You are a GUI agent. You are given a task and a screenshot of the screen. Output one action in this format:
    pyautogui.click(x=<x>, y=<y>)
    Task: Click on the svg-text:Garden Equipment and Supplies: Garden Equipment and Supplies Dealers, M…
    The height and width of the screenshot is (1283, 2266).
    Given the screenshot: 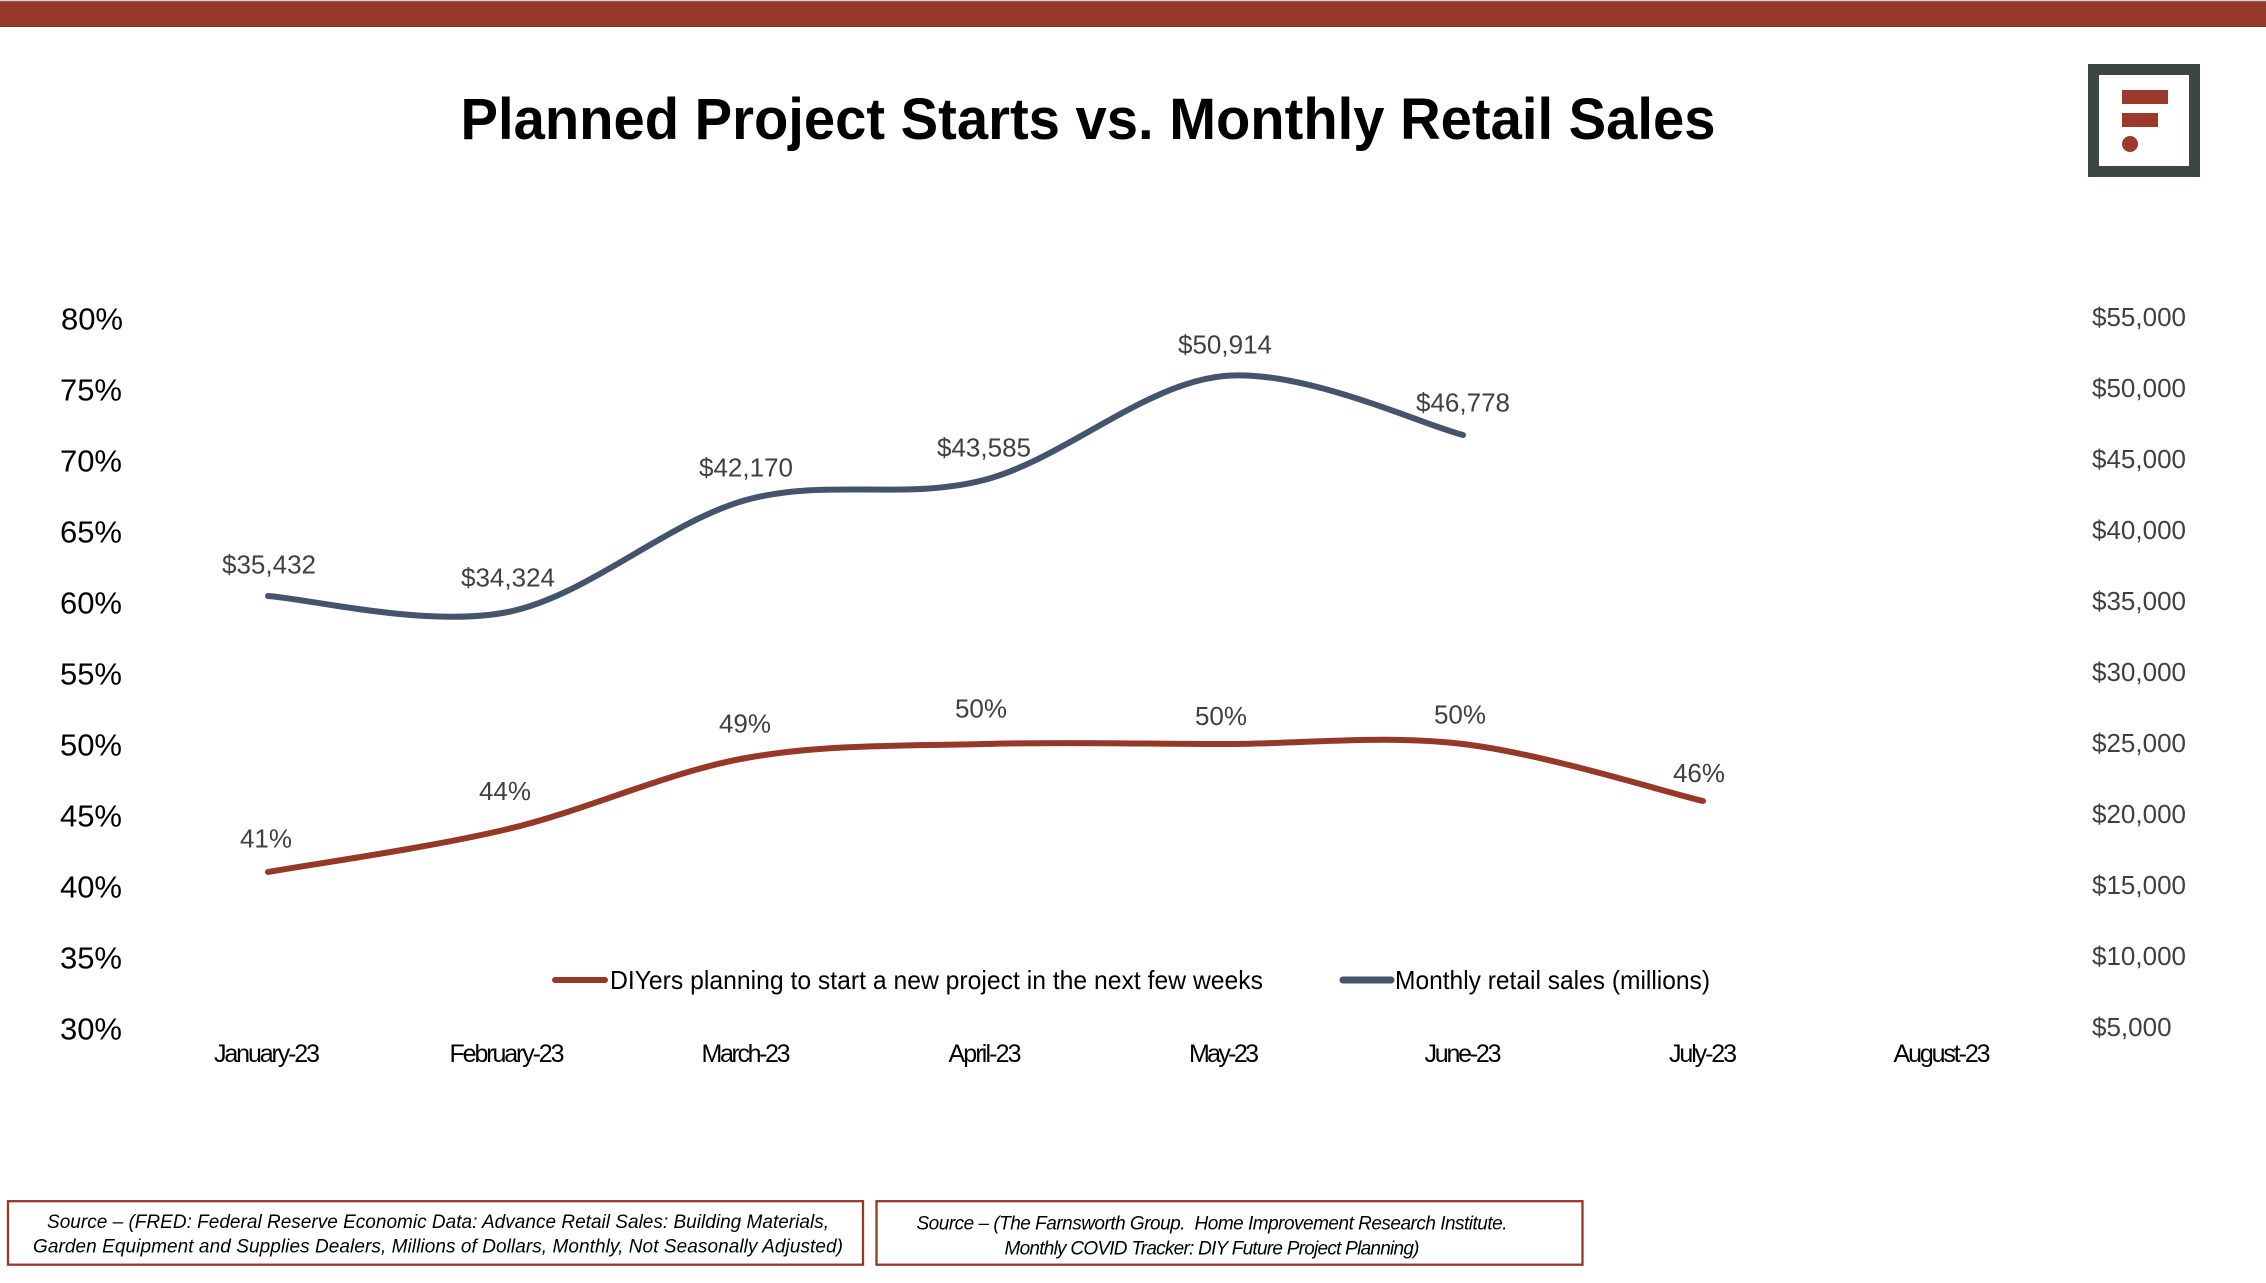 What is the action you would take?
    pyautogui.click(x=438, y=1247)
    